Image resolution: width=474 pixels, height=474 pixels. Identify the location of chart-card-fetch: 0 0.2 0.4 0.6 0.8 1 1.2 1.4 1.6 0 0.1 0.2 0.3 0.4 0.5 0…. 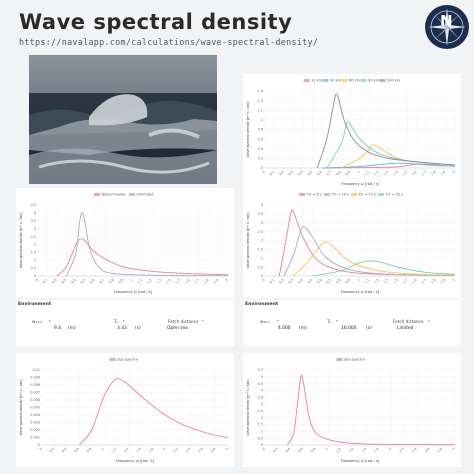
(352, 132).